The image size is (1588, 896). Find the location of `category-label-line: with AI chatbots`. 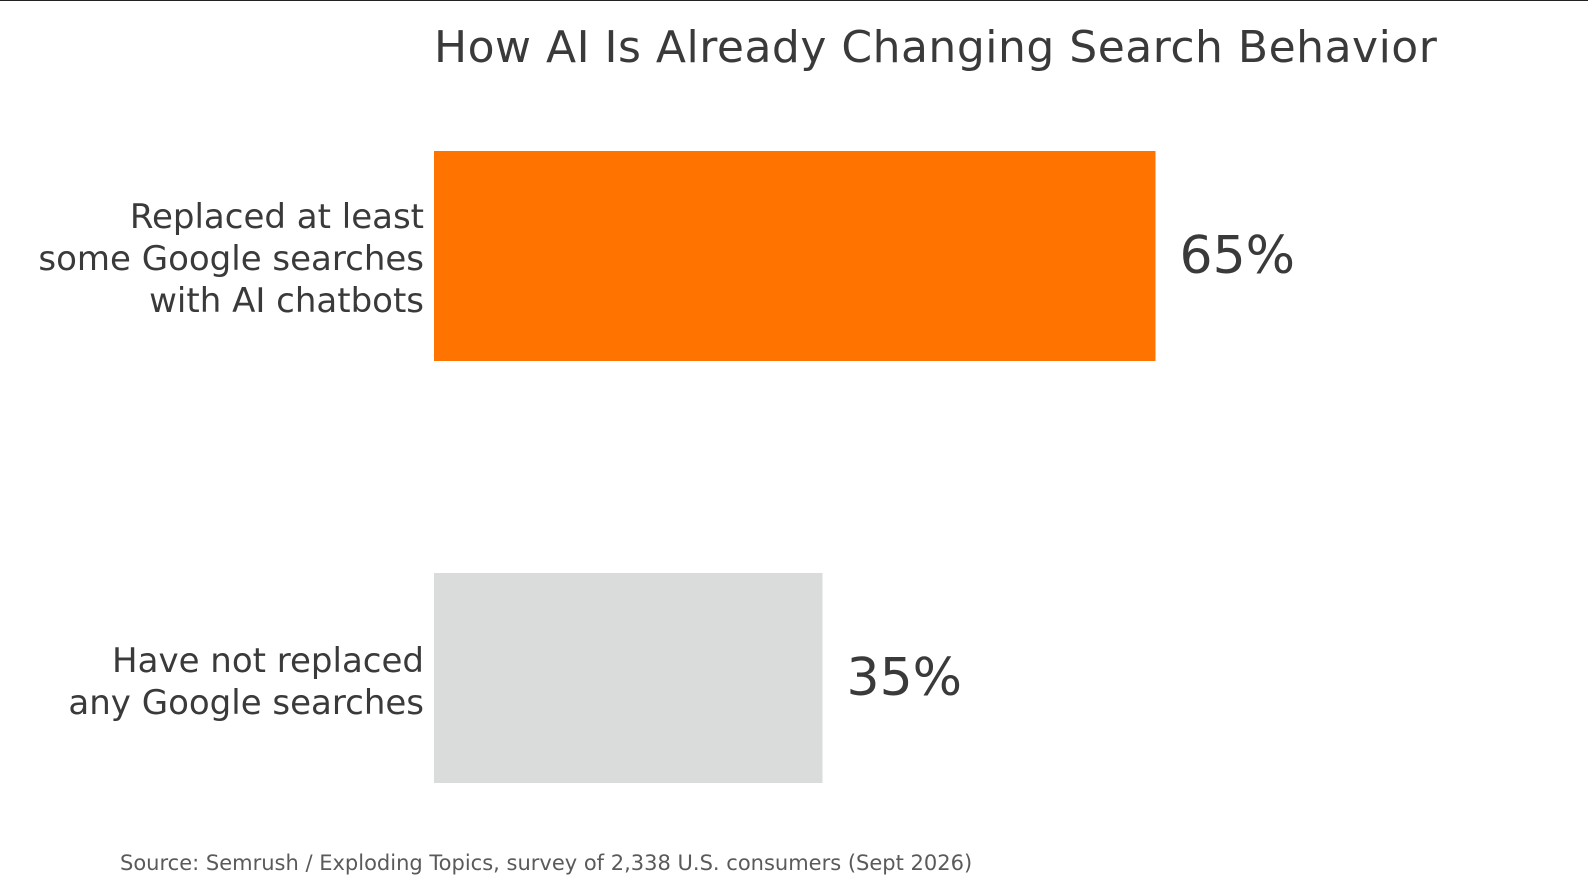

category-label-line: with AI chatbots is located at coordinates (286, 301).